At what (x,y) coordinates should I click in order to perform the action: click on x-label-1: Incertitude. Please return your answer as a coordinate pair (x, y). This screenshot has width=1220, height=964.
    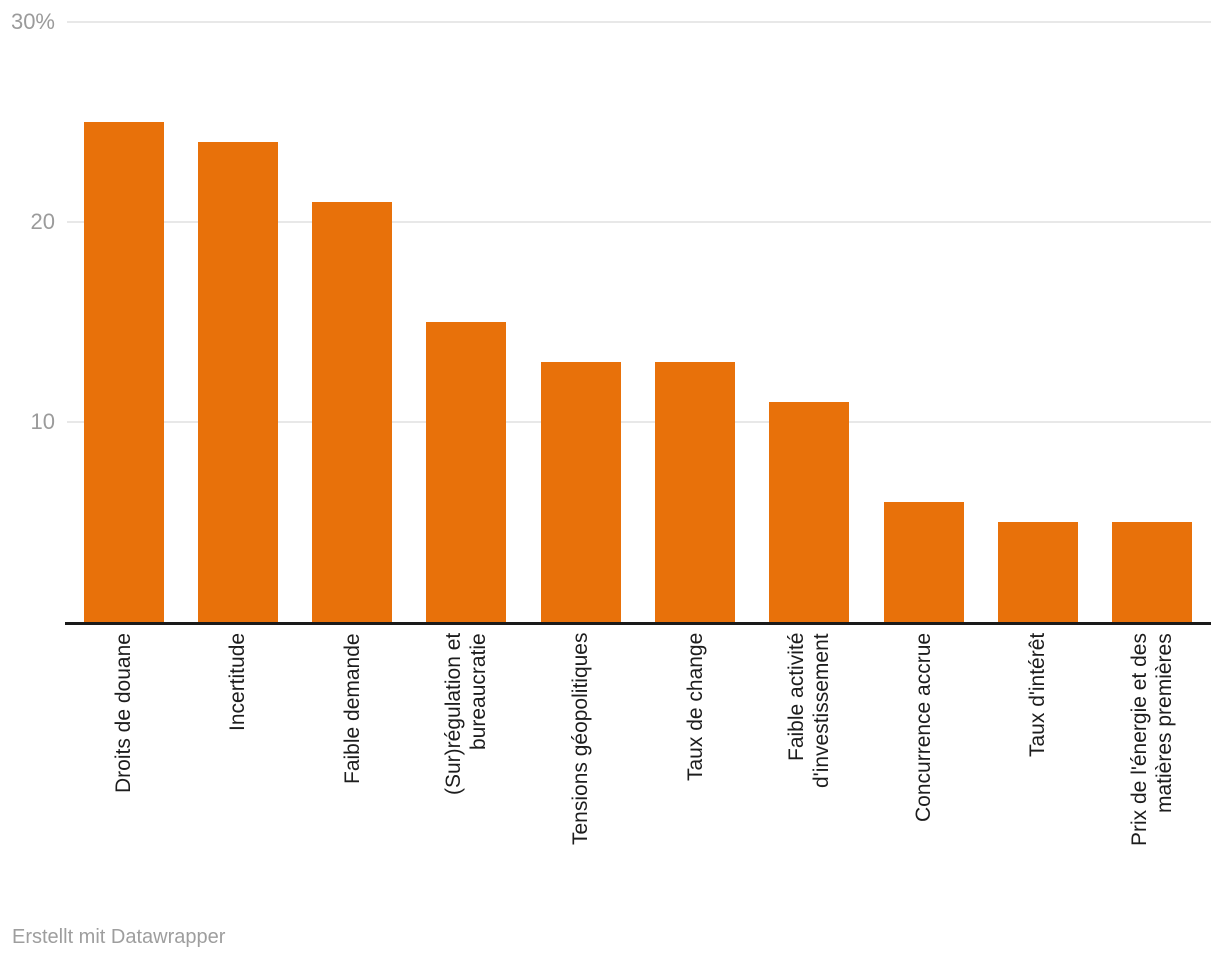
    Looking at the image, I should click on (238, 768).